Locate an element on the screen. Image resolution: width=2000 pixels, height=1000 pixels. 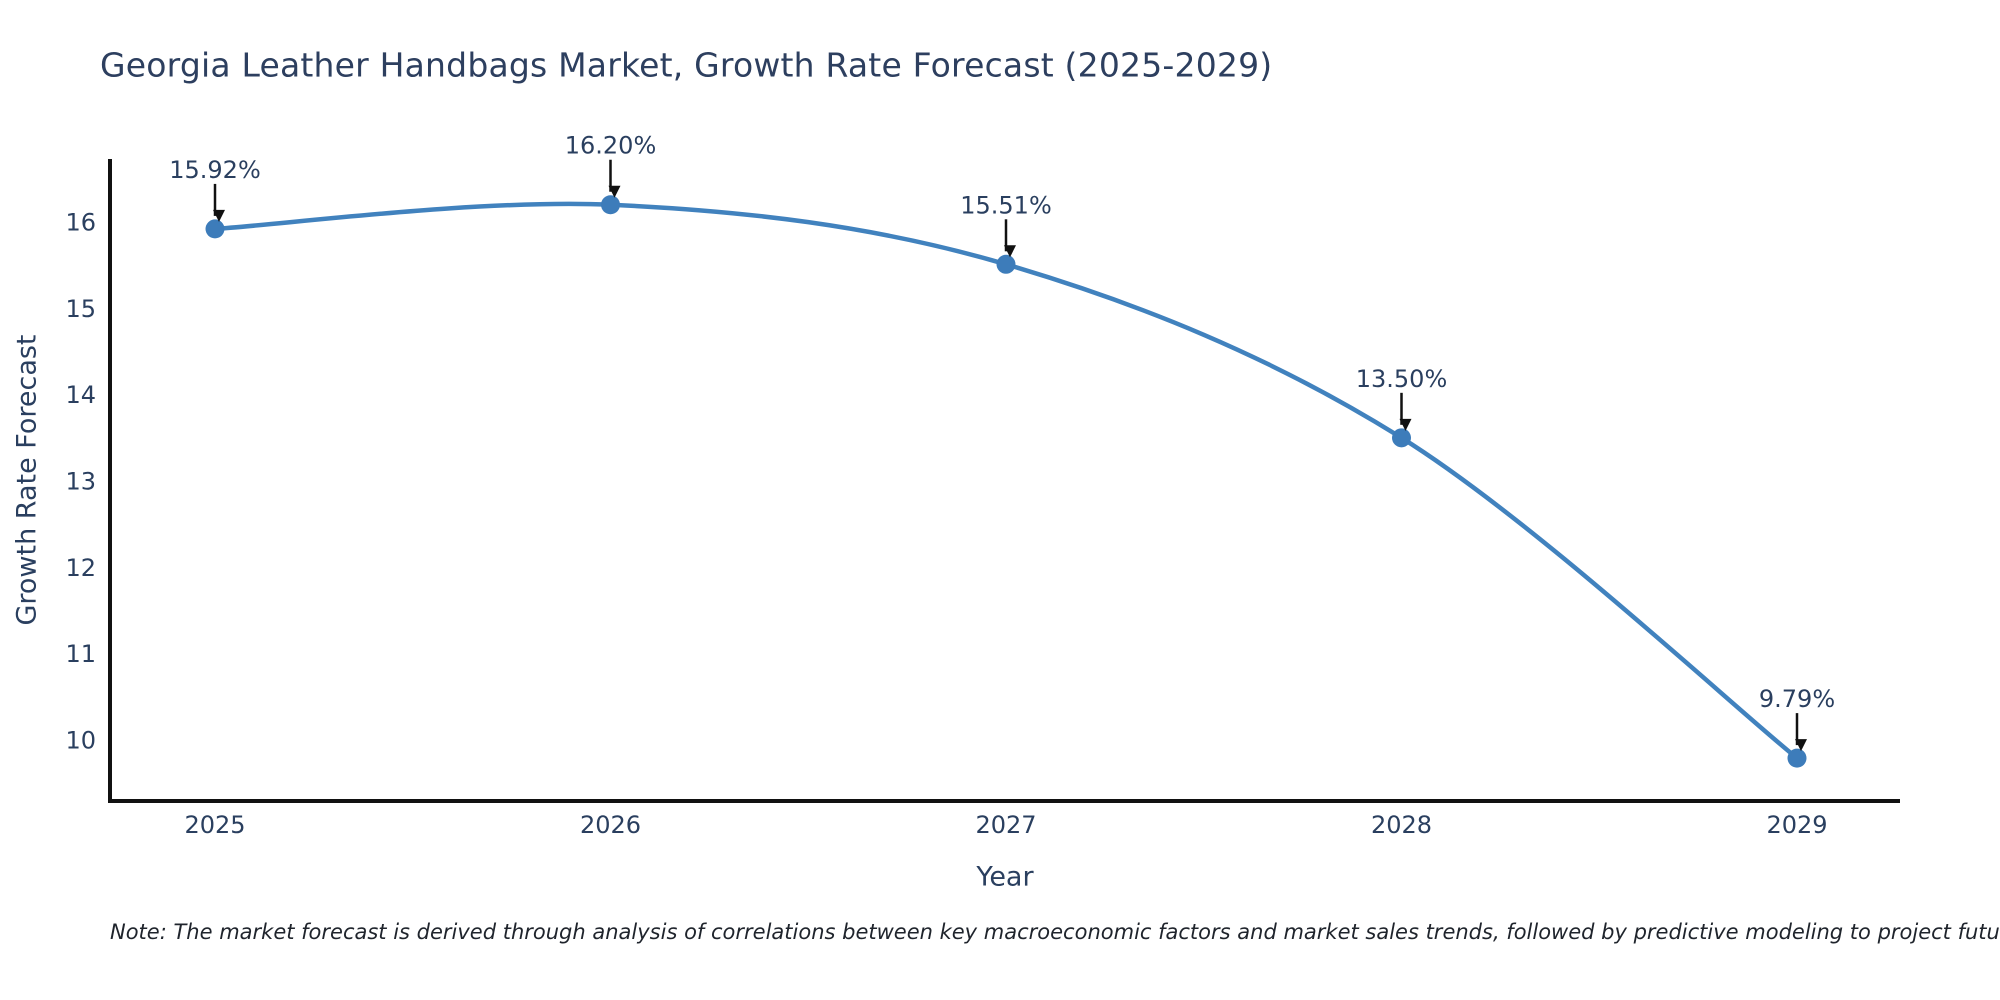
point-value-label: 15.51% is located at coordinates (1006, 205).